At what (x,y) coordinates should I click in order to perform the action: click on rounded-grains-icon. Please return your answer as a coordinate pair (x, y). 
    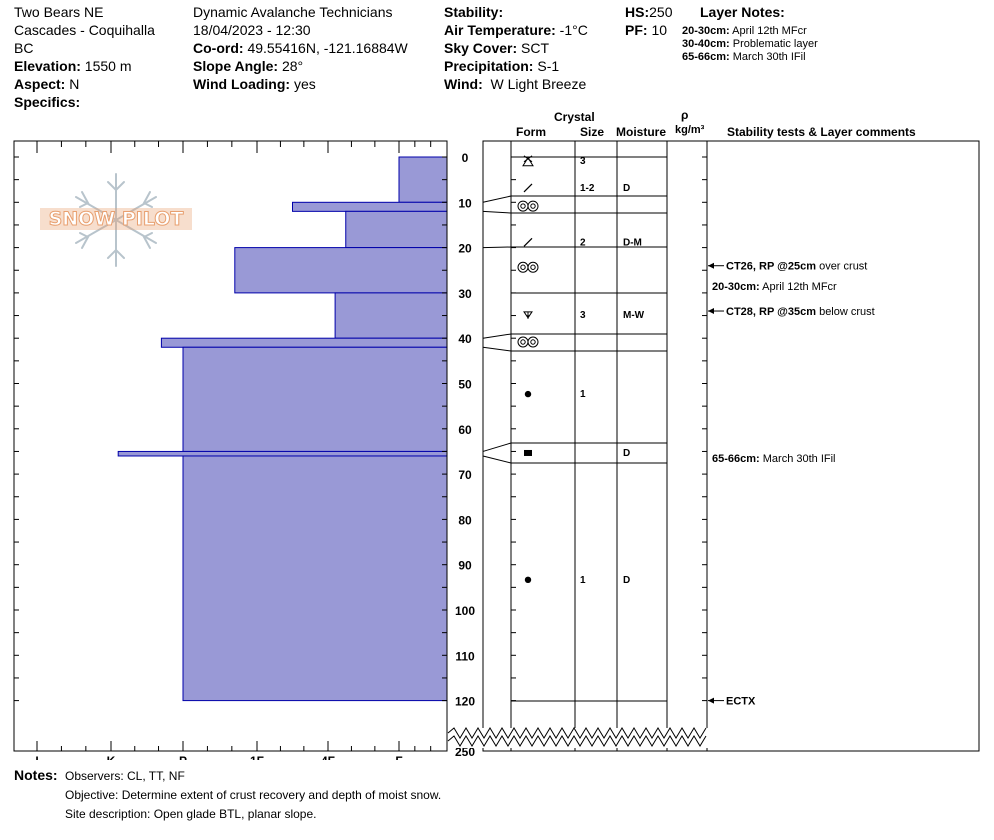
    Looking at the image, I should click on (528, 394).